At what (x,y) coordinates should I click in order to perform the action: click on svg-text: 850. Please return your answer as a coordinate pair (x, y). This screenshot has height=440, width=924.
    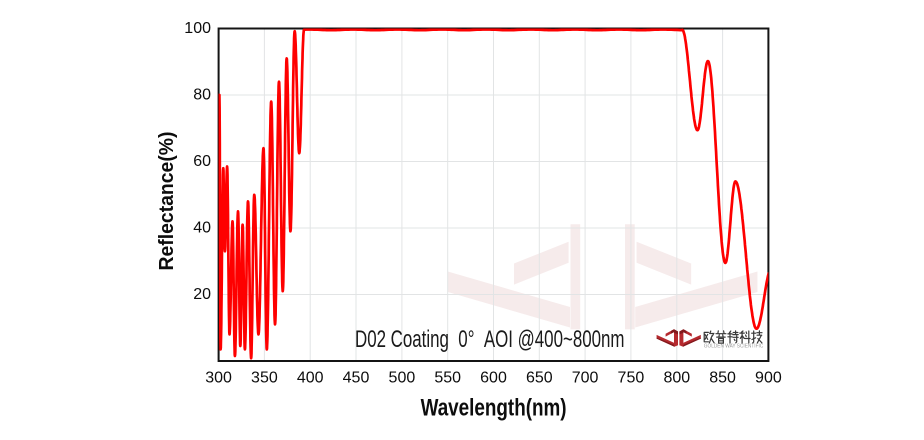
    Looking at the image, I should click on (722, 378).